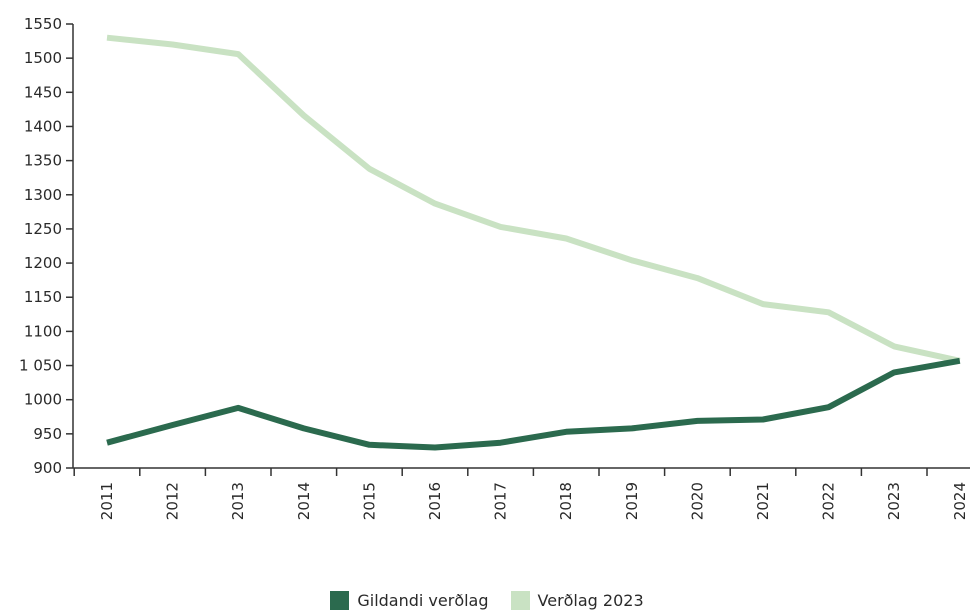 The height and width of the screenshot is (613, 974). Describe the element at coordinates (40, 366) in the screenshot. I see `y-tick-label: 1 050` at that location.